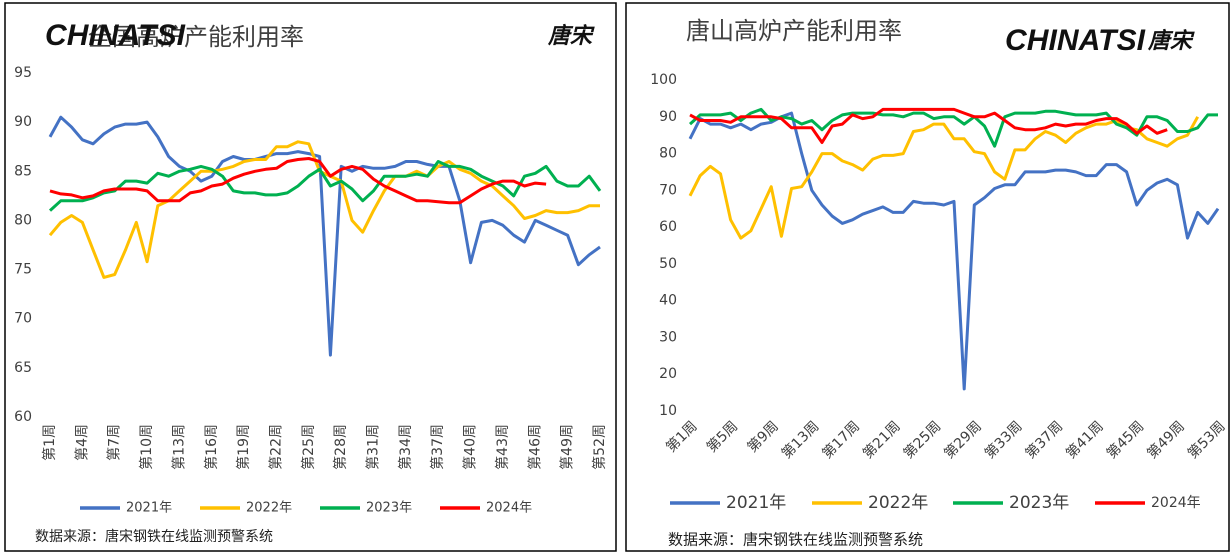 Image resolution: width=1232 pixels, height=554 pixels. I want to click on y-tick-label: 75, so click(23, 270).